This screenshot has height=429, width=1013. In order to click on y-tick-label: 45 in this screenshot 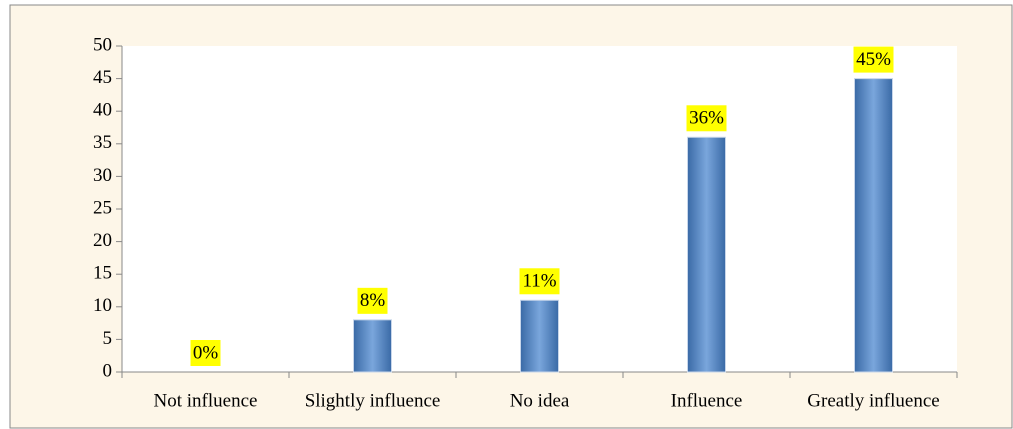, I will do `click(102, 77)`.